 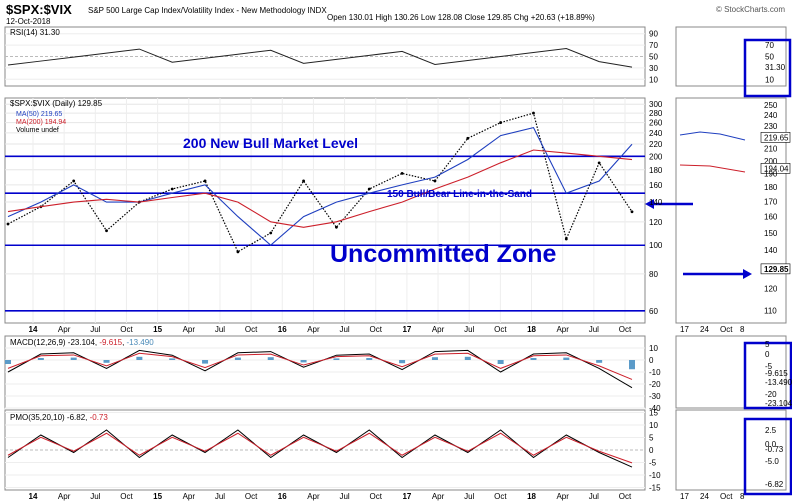 I want to click on side-main-y-tick: 129.85, so click(x=776, y=269).